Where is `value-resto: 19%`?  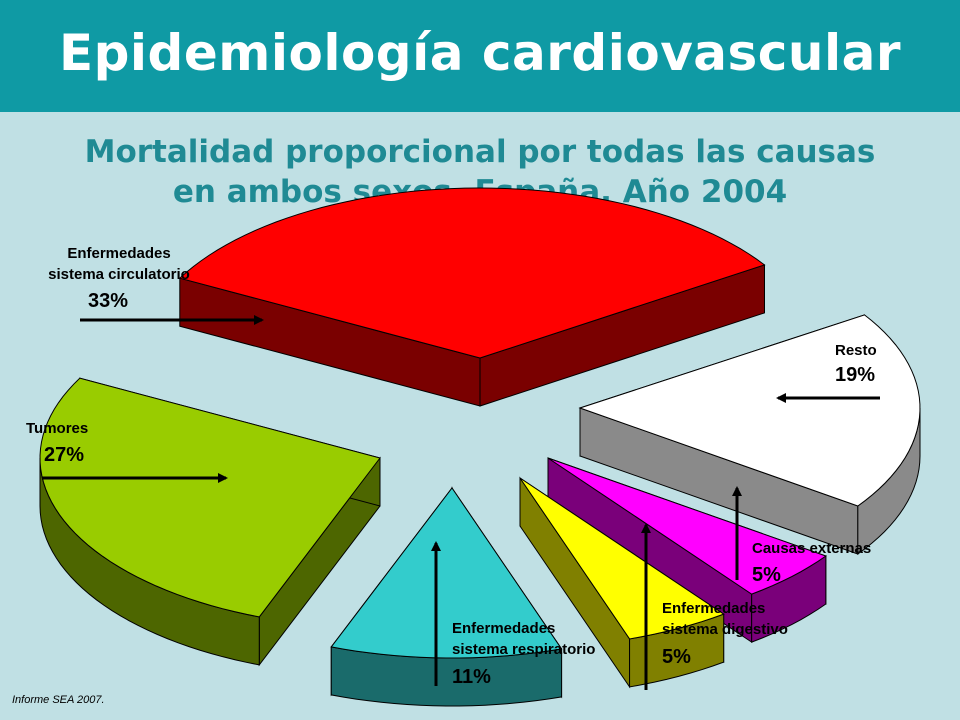
value-resto: 19% is located at coordinates (855, 375).